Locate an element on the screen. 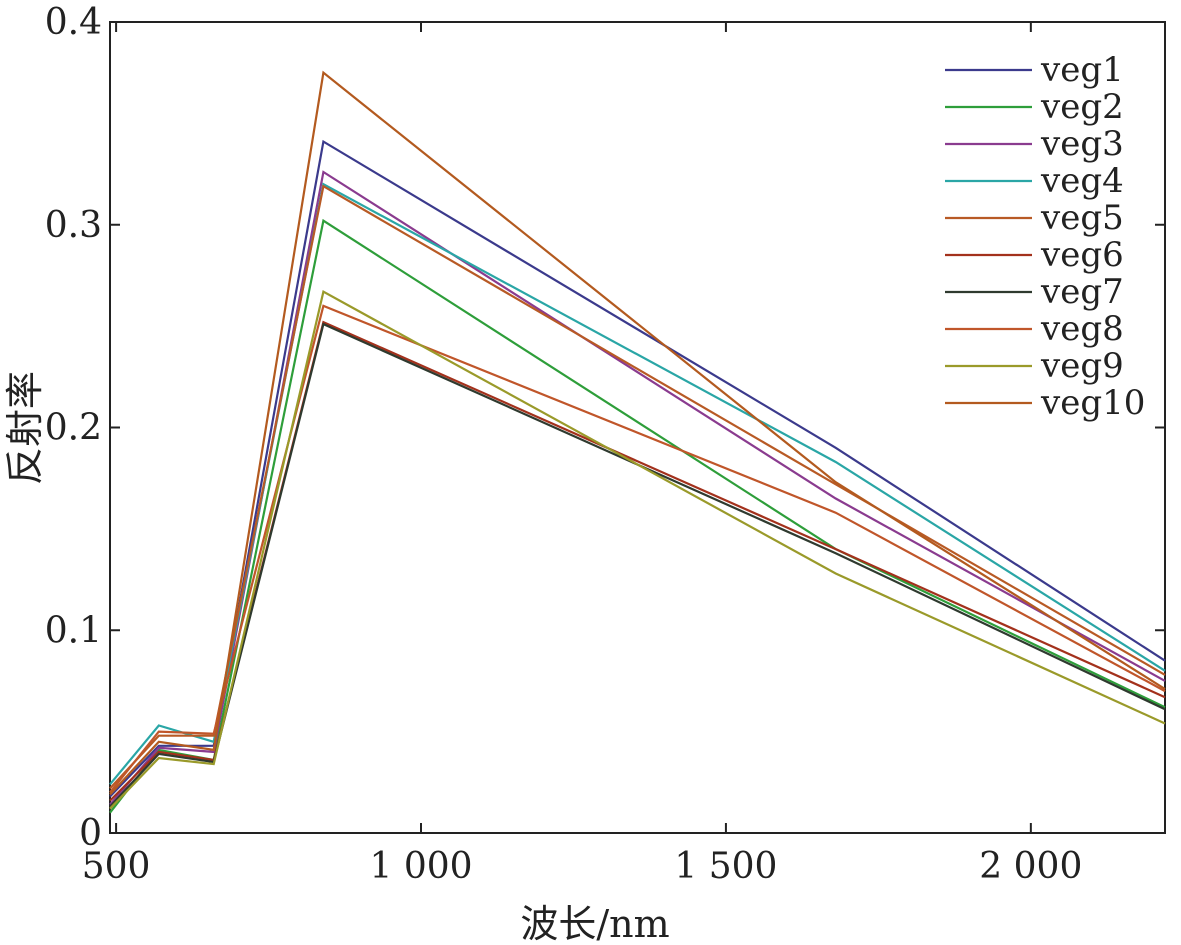 Image resolution: width=1181 pixels, height=945 pixels. y-tick-label: 0 is located at coordinates (90, 833).